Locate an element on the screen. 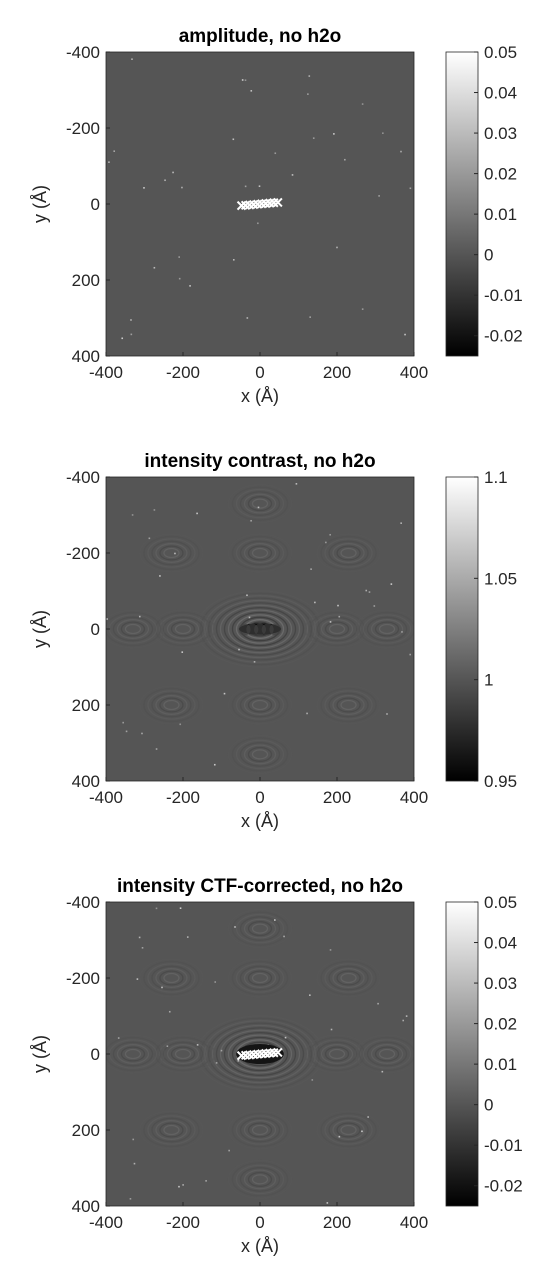 The height and width of the screenshot is (1284, 554). x-axis-label: x (Å) is located at coordinates (260, 396).